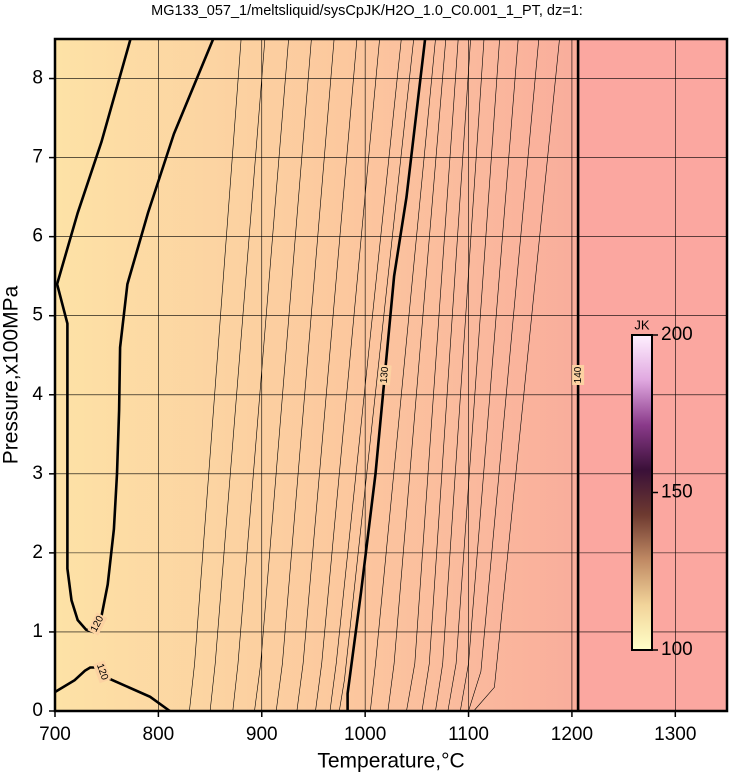  I want to click on y-tick-label: 0, so click(37, 710).